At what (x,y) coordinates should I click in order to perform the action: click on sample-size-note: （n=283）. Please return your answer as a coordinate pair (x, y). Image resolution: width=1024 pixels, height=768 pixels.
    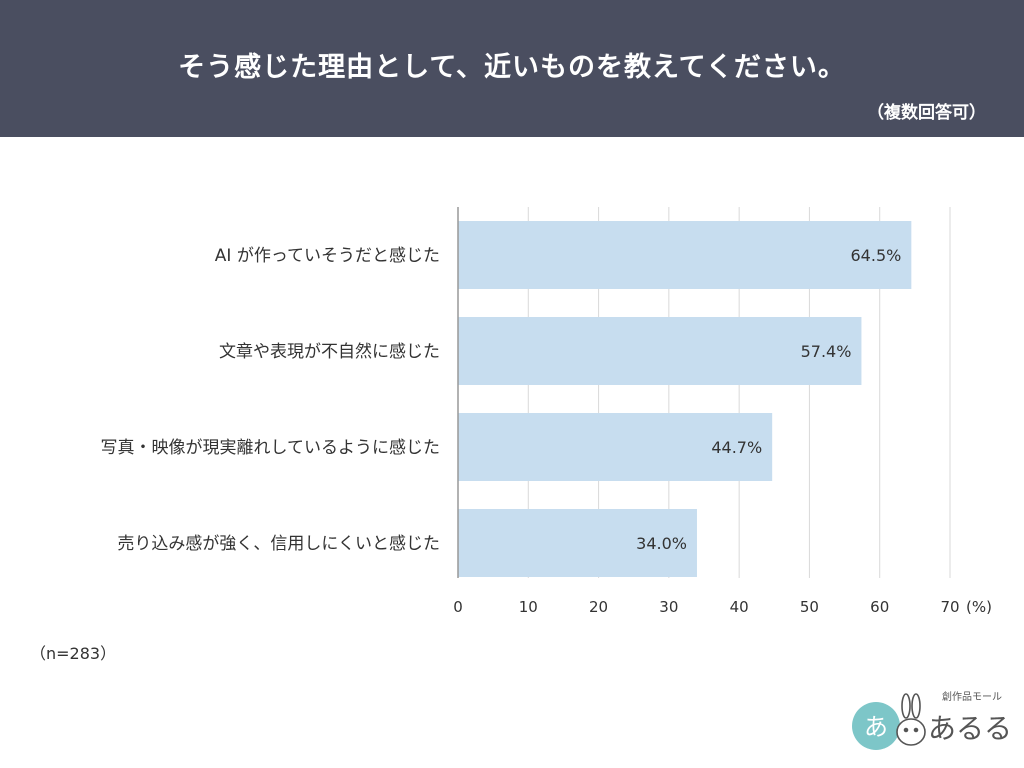
    Looking at the image, I should click on (73, 653).